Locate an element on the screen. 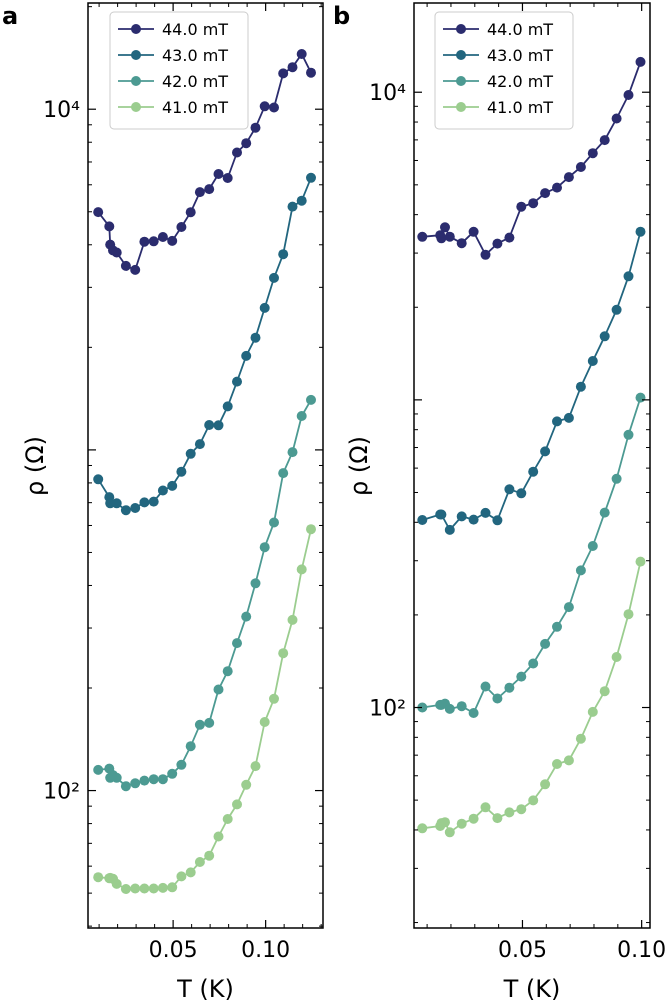  x-tick-label: 0.10 is located at coordinates (641, 950).